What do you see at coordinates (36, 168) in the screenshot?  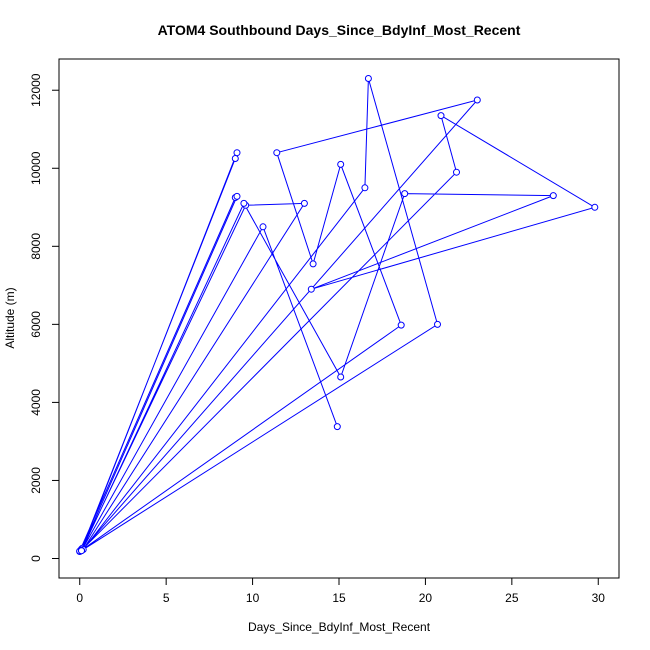 I see `y-tick-label: 10000` at bounding box center [36, 168].